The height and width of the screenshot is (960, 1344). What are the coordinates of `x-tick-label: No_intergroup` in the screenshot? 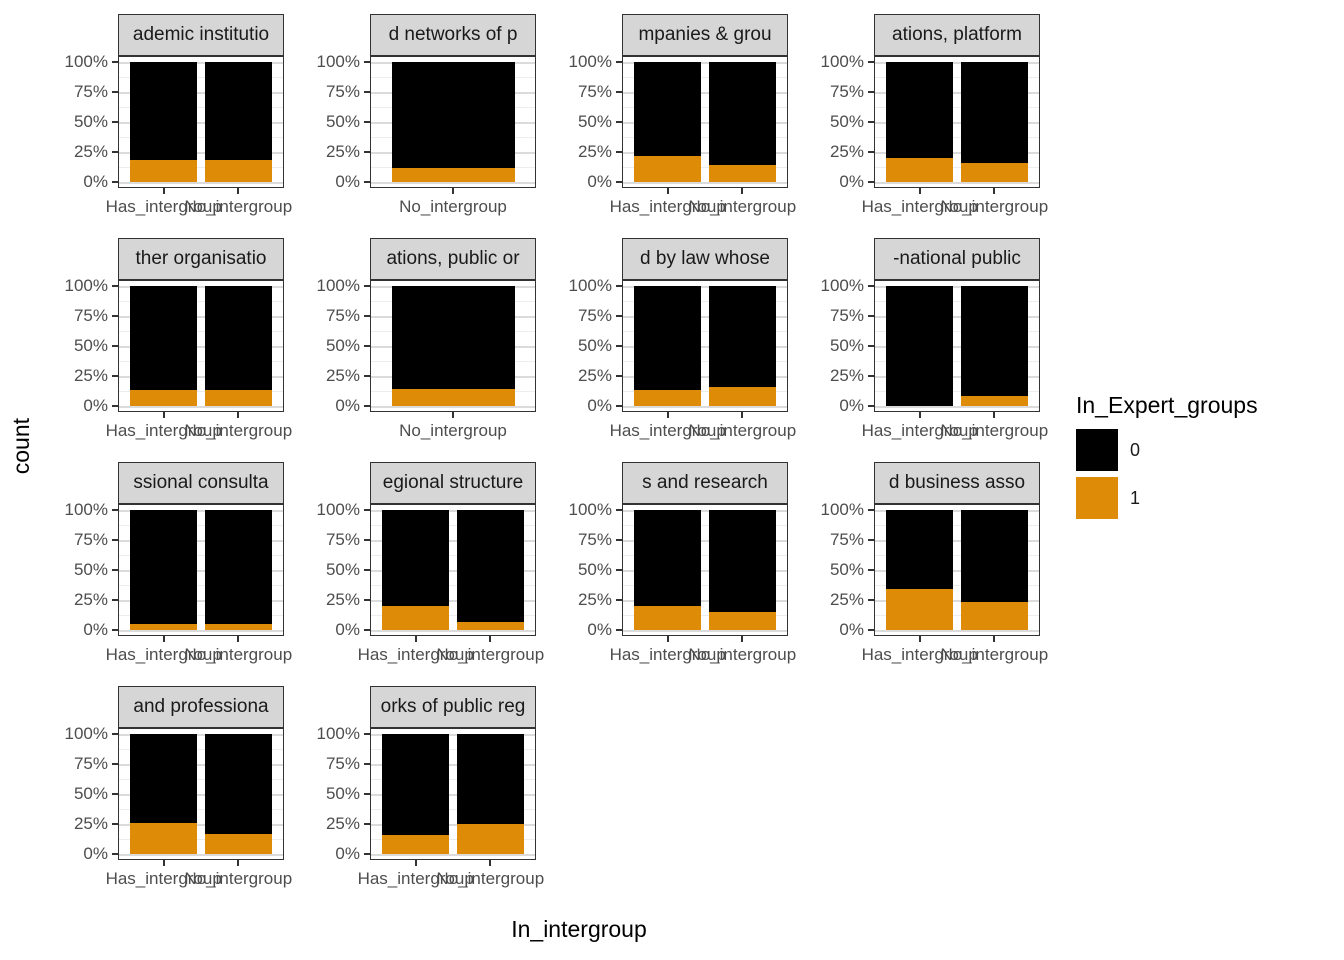 It's located at (453, 430).